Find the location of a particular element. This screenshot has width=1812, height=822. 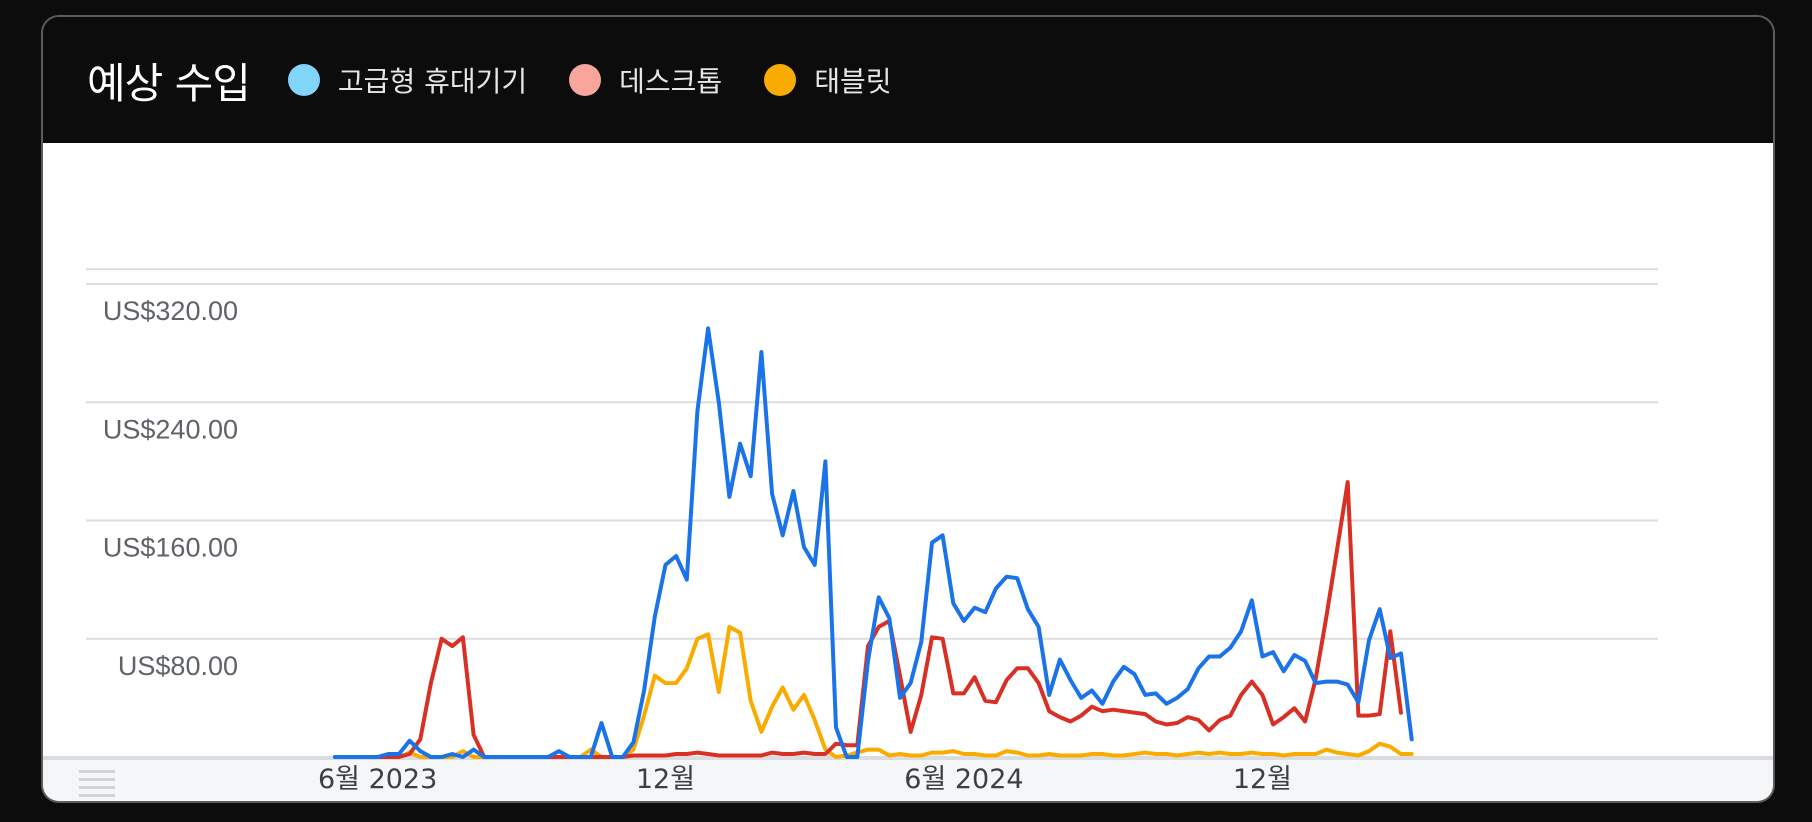

chart-header: 예상 수입 고급형 휴대기기 데스크톱 태블릿 is located at coordinates (908, 80).